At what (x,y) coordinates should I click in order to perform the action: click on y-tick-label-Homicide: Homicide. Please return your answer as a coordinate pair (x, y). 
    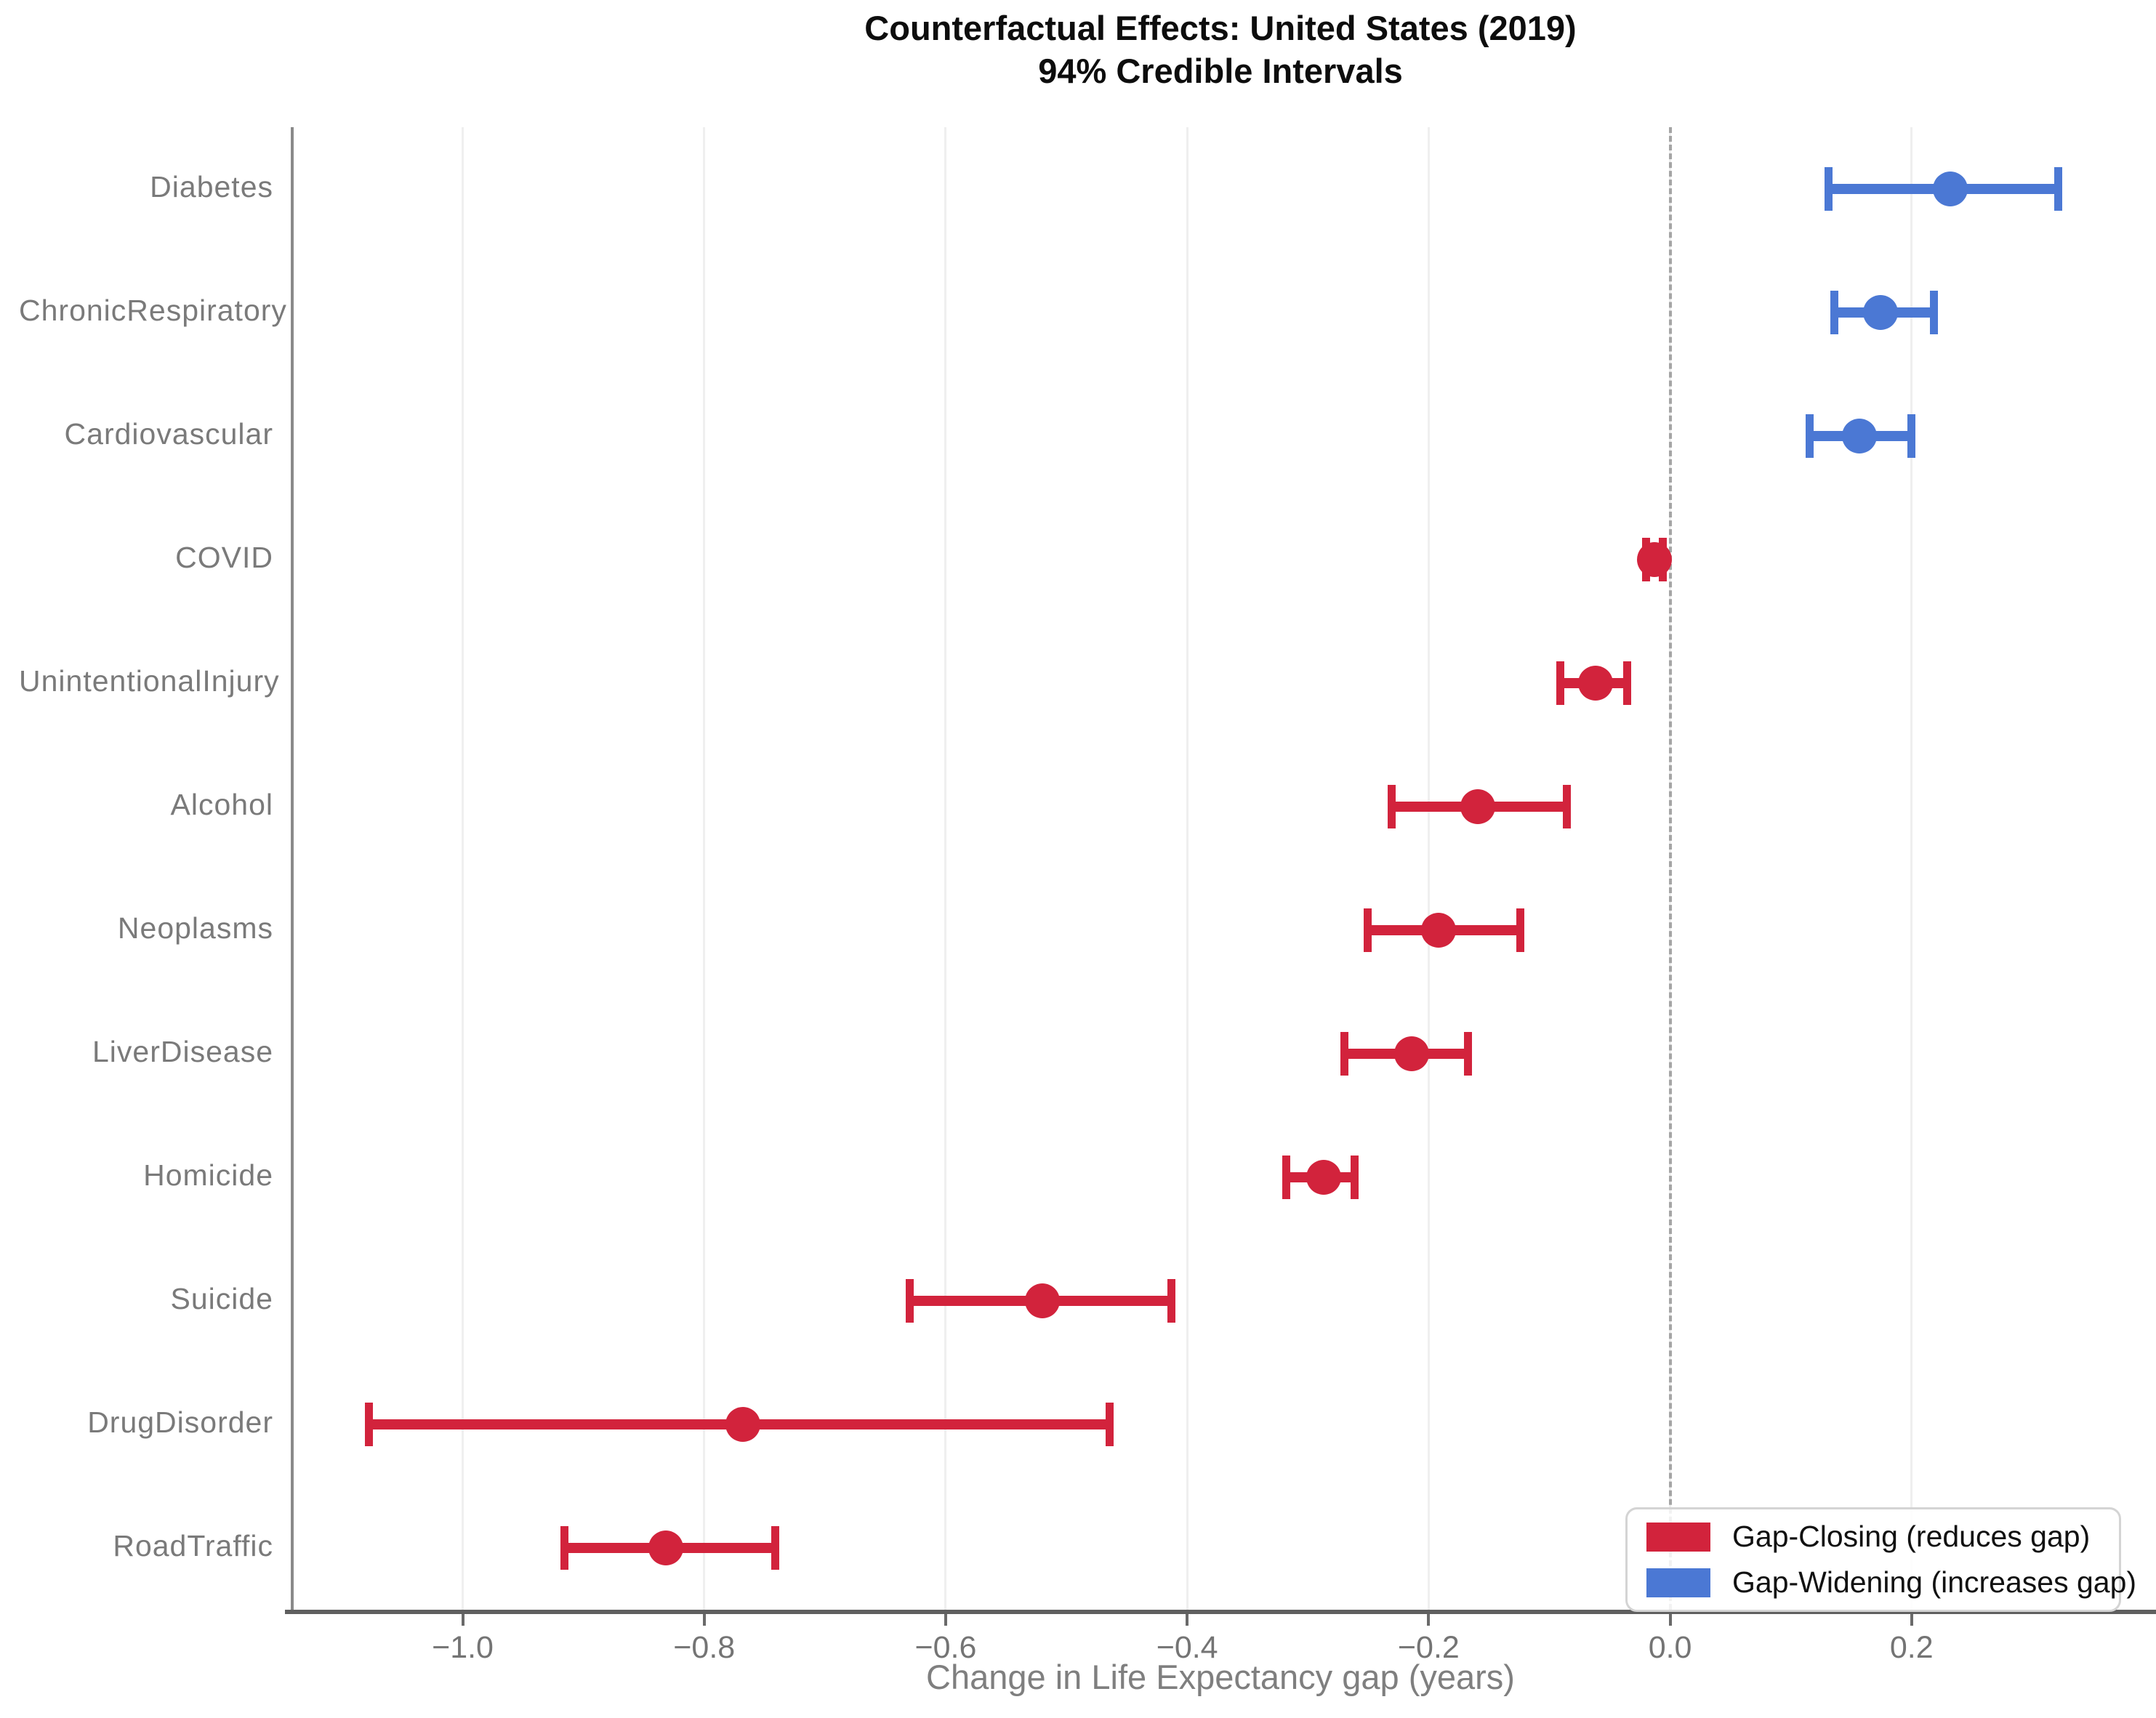
    Looking at the image, I should click on (208, 1175).